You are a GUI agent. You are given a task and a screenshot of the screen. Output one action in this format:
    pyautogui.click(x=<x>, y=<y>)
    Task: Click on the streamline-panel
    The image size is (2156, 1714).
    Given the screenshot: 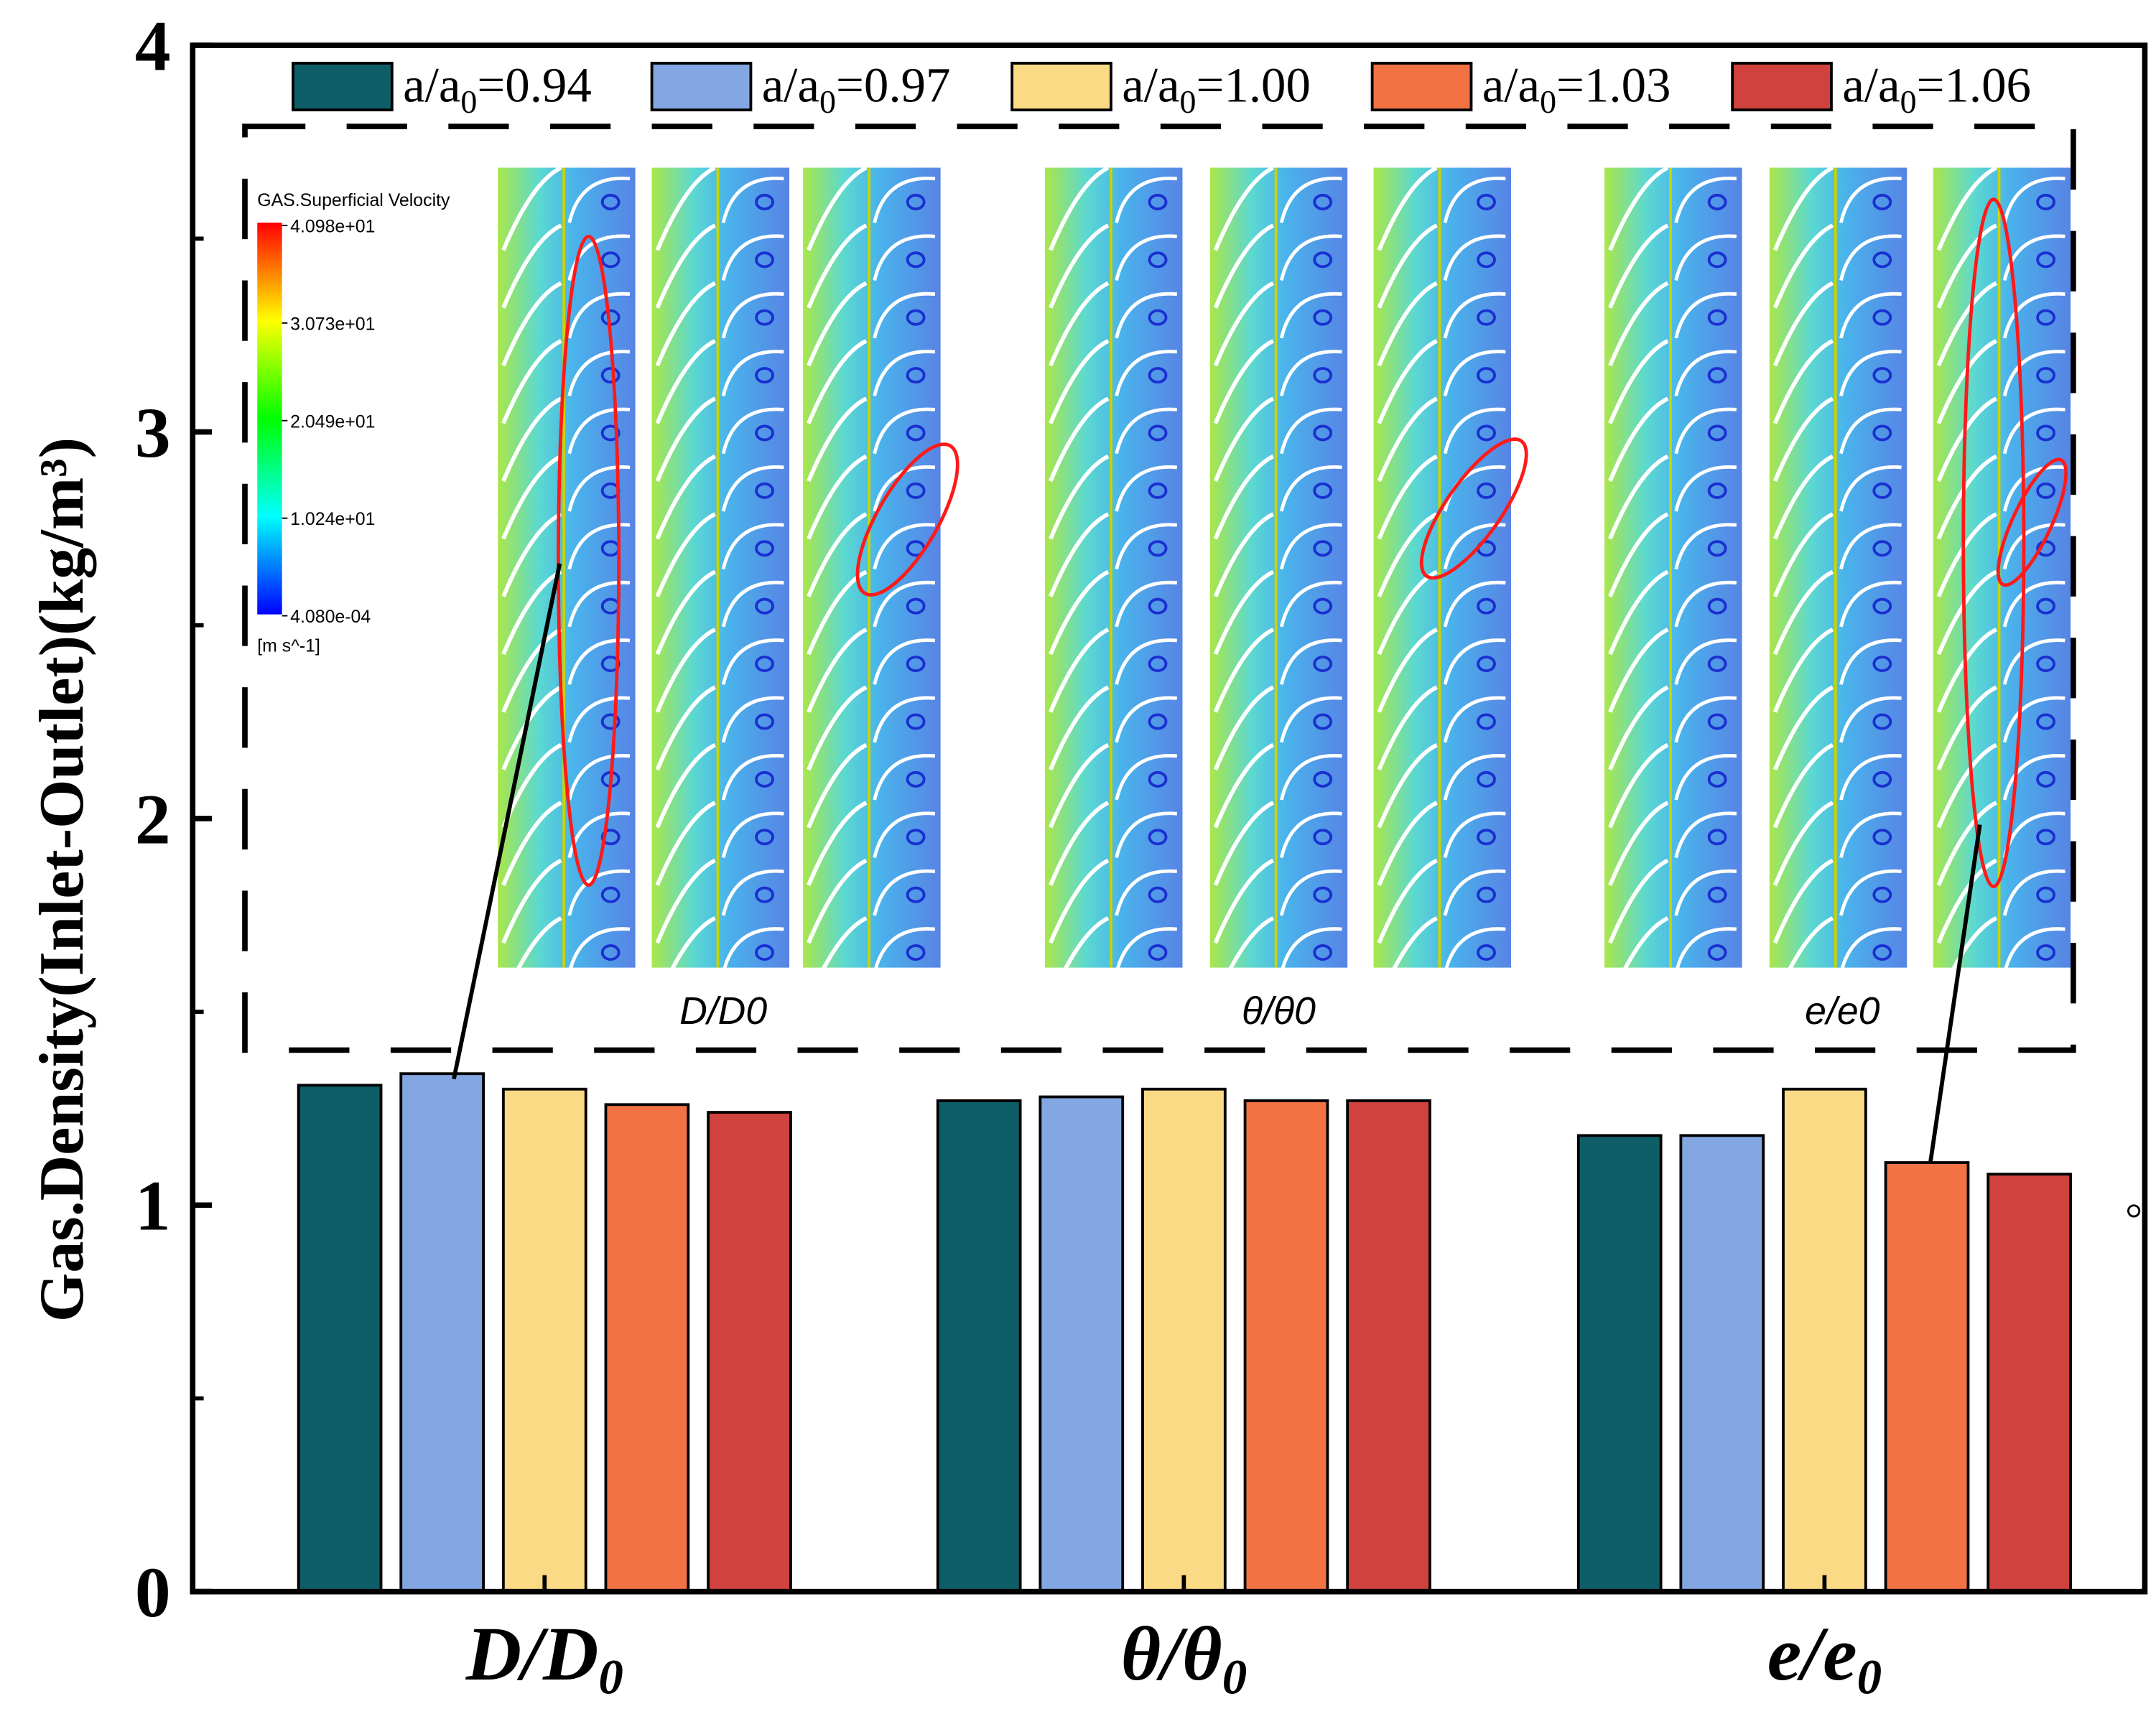 What is the action you would take?
    pyautogui.click(x=1114, y=567)
    